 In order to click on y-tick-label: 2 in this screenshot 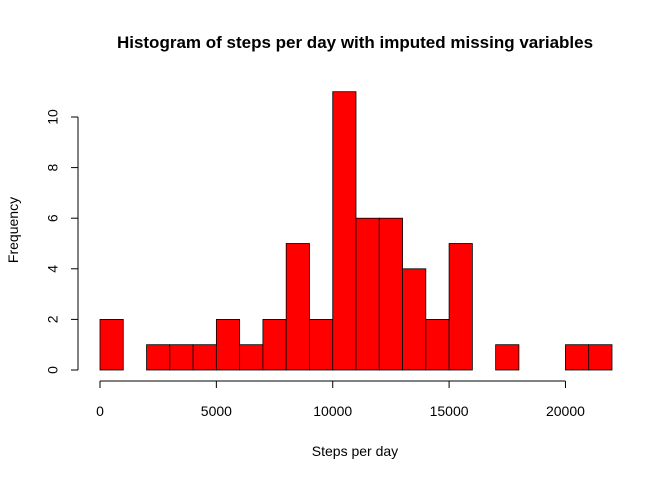, I will do `click(53, 319)`.